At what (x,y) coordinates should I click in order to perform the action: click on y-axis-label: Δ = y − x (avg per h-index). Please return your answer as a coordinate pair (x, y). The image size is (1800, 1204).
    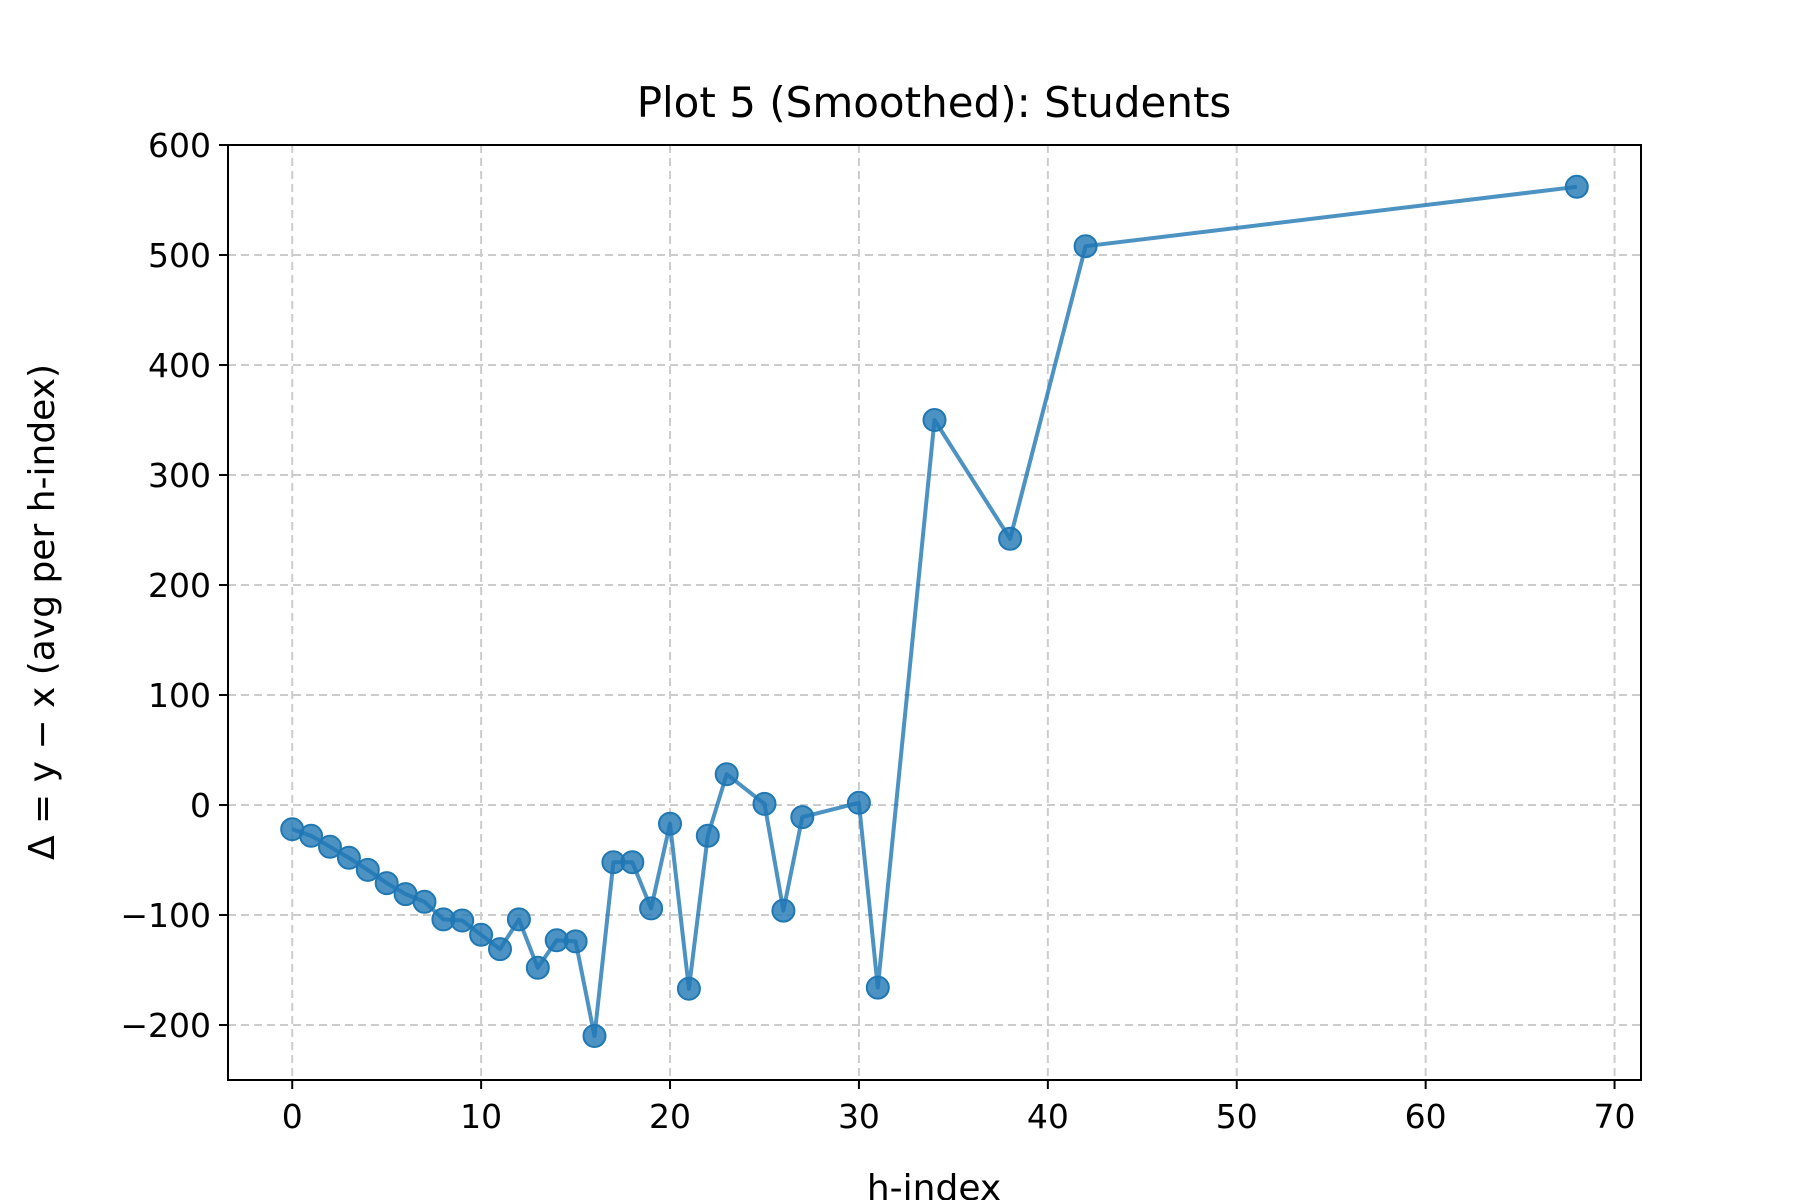
    Looking at the image, I should click on (42, 612).